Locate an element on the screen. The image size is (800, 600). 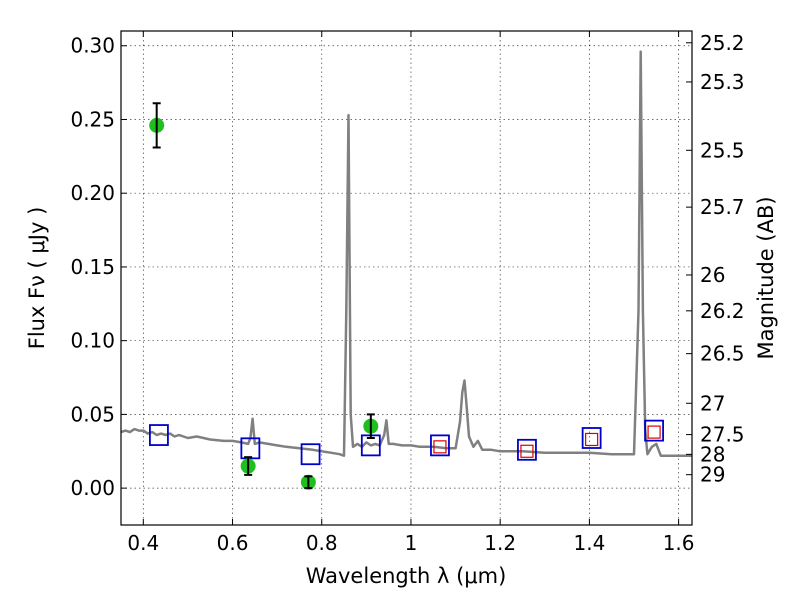
x-tick-label: 1.6 is located at coordinates (679, 543).